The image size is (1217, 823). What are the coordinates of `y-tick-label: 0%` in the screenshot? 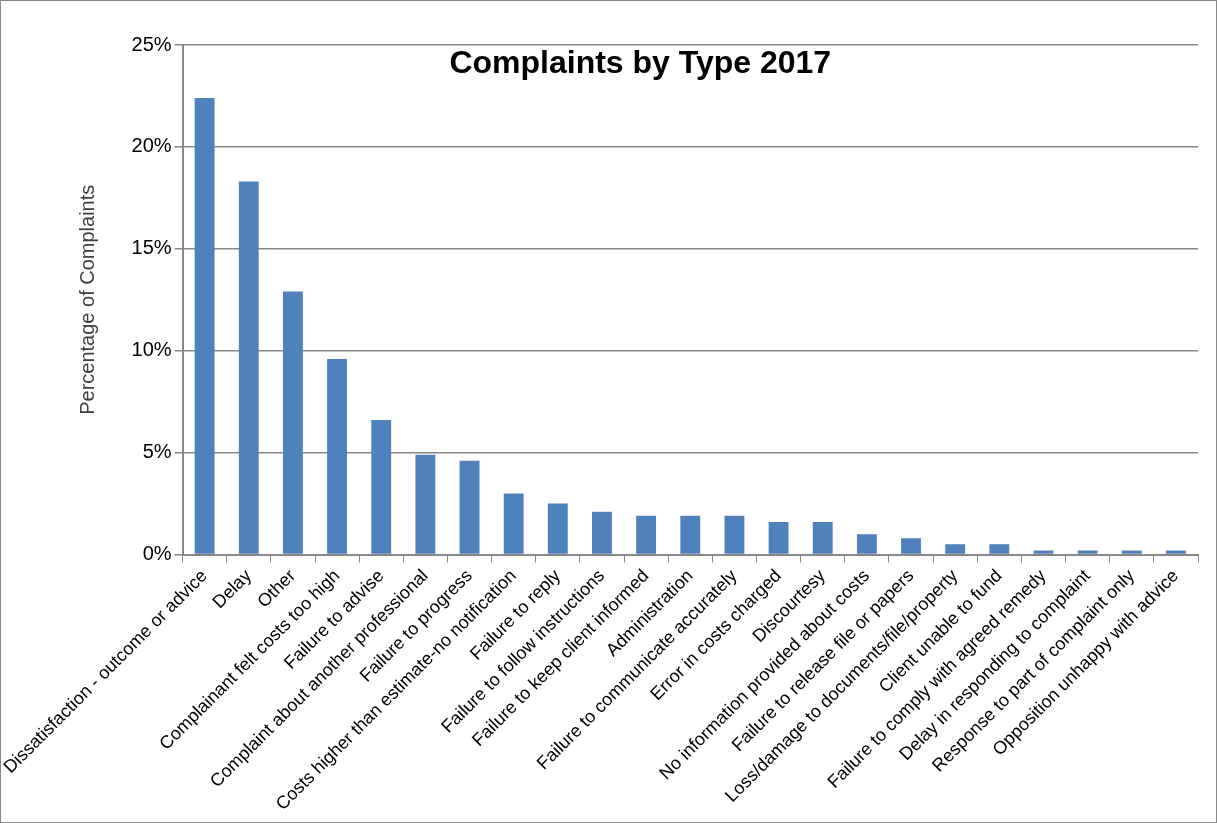 It's located at (157, 553).